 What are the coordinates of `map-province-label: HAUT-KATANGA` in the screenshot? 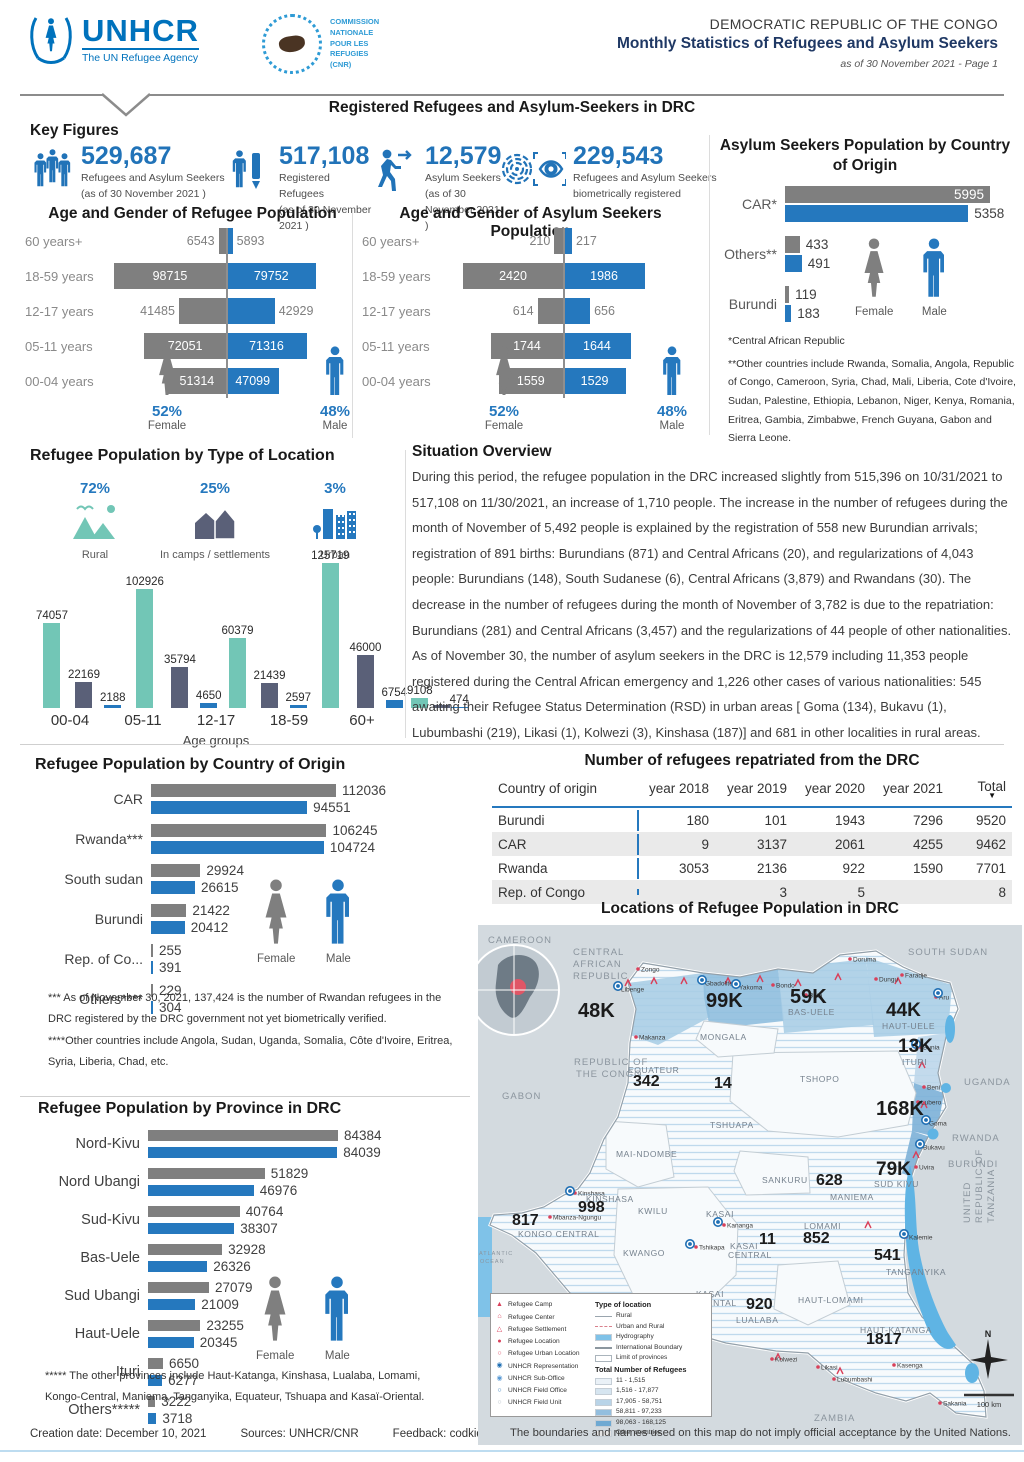 It's located at (896, 1330).